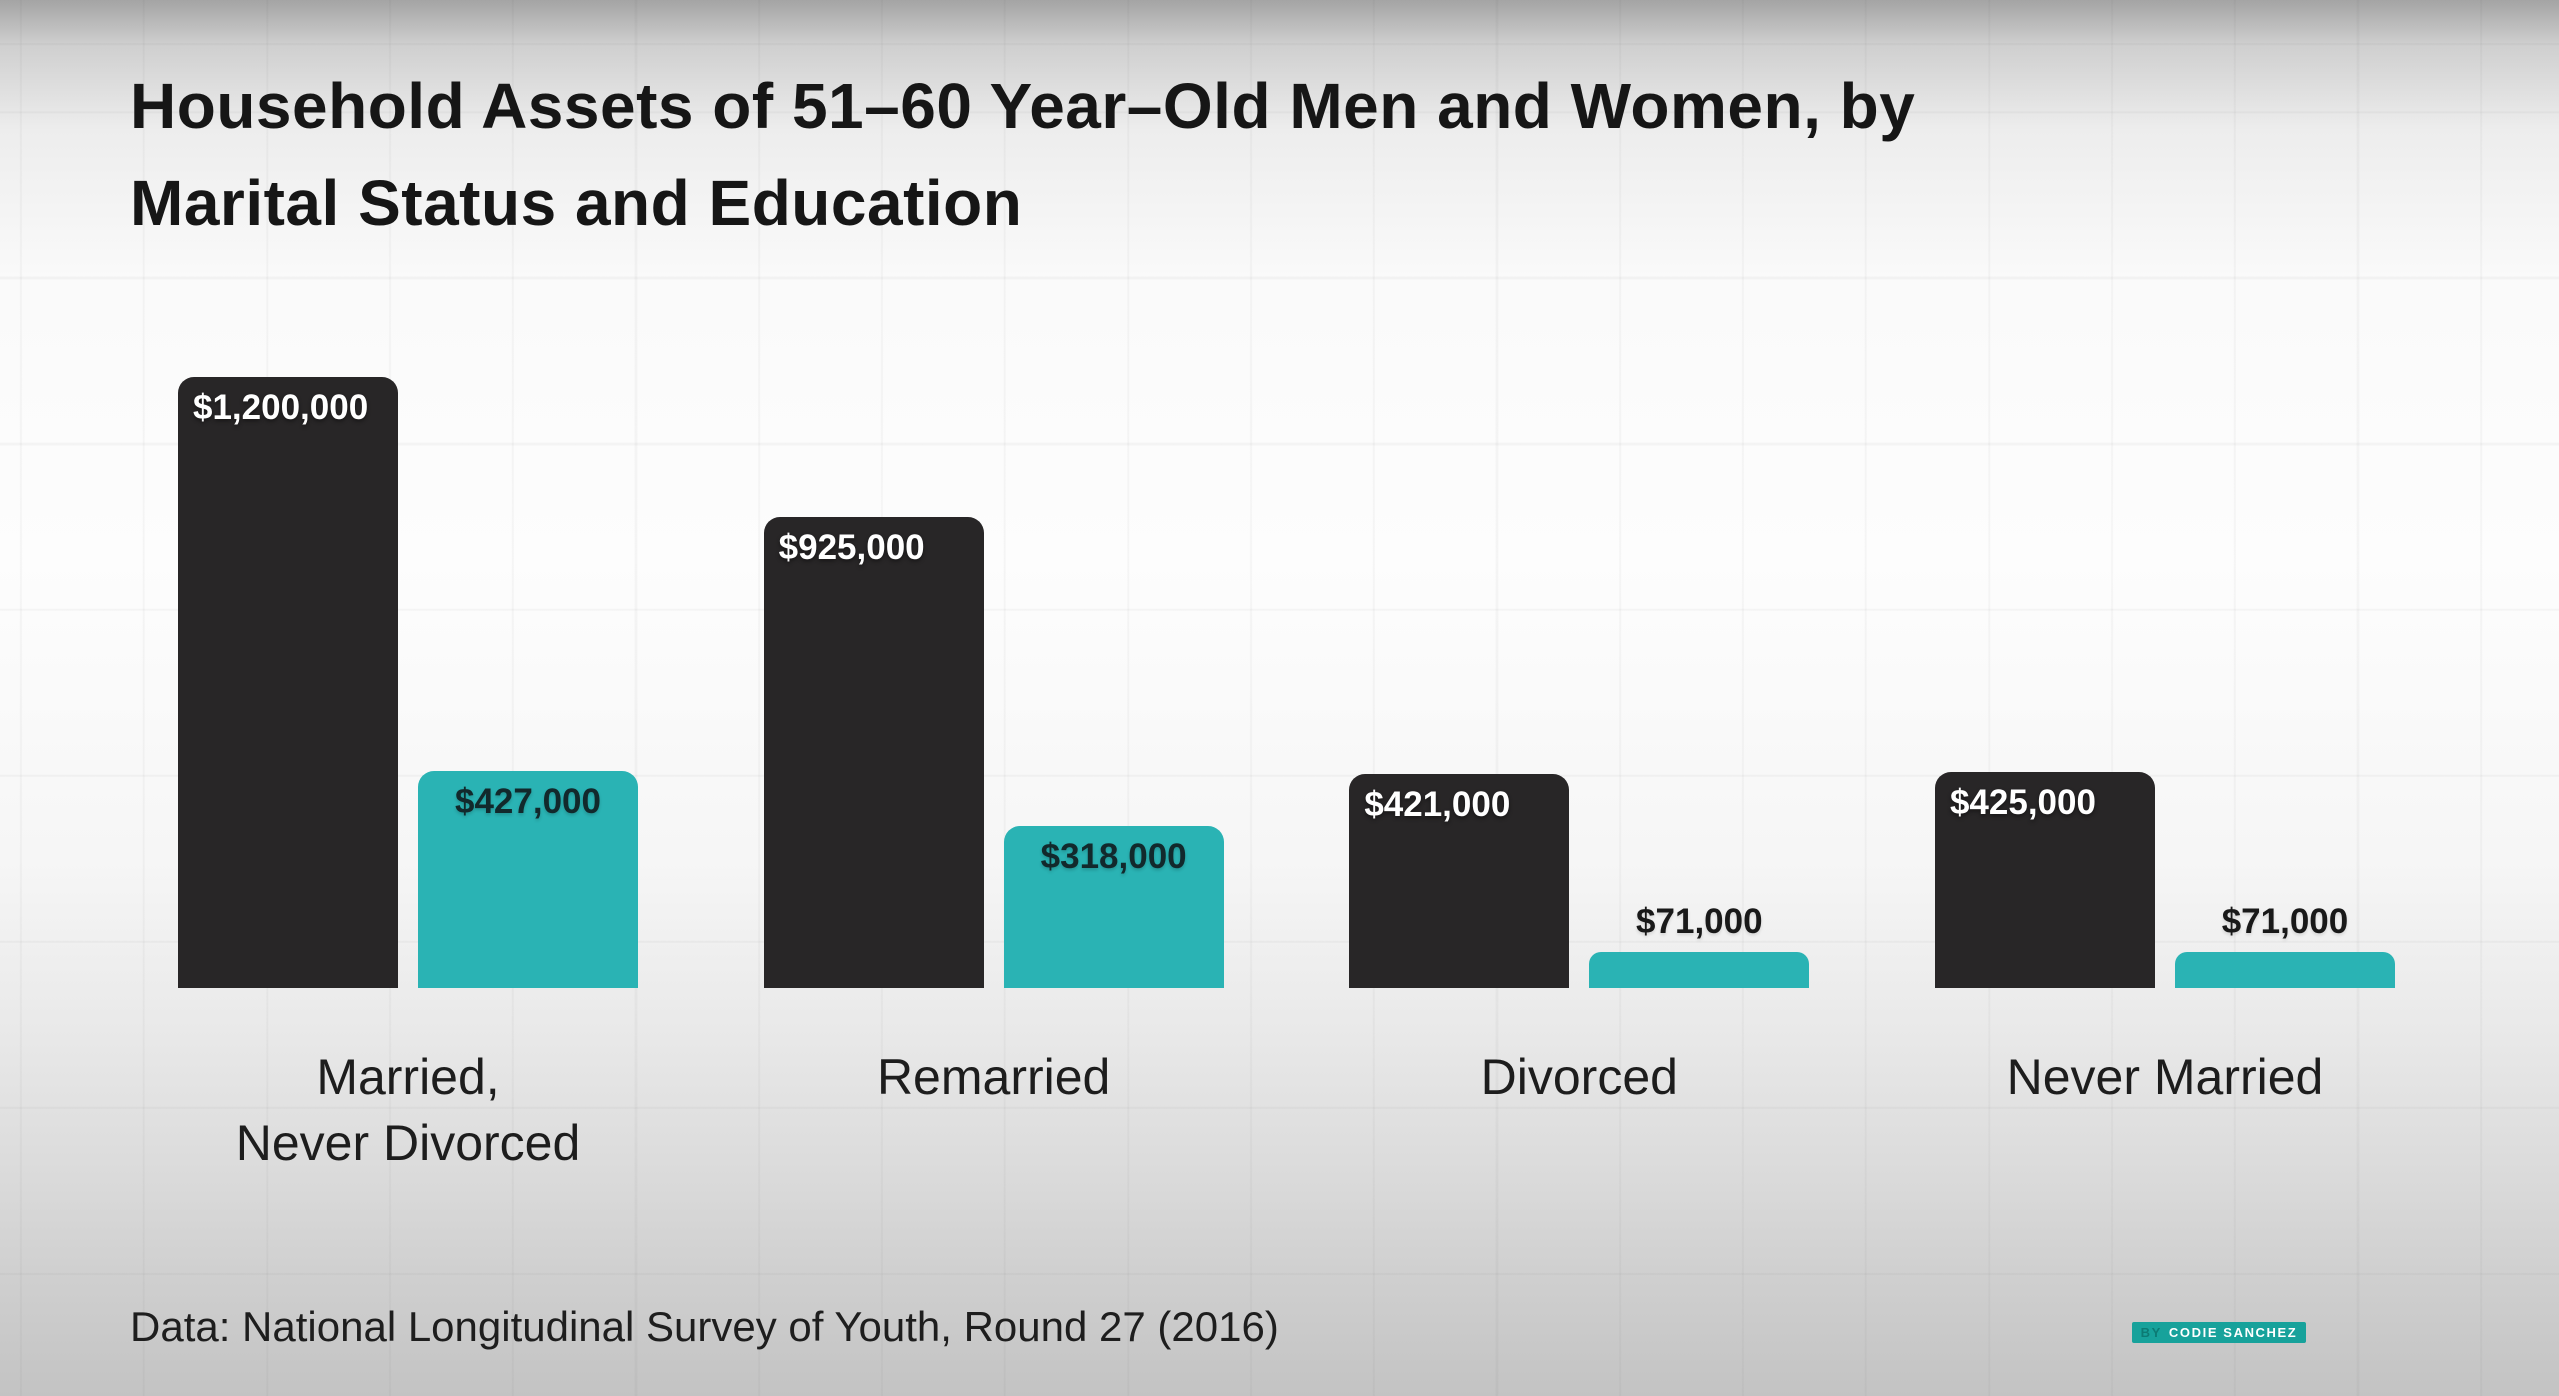 This screenshot has height=1396, width=2559. Describe the element at coordinates (2044, 880) in the screenshot. I see `bar-never-married-dark: $425,000` at that location.